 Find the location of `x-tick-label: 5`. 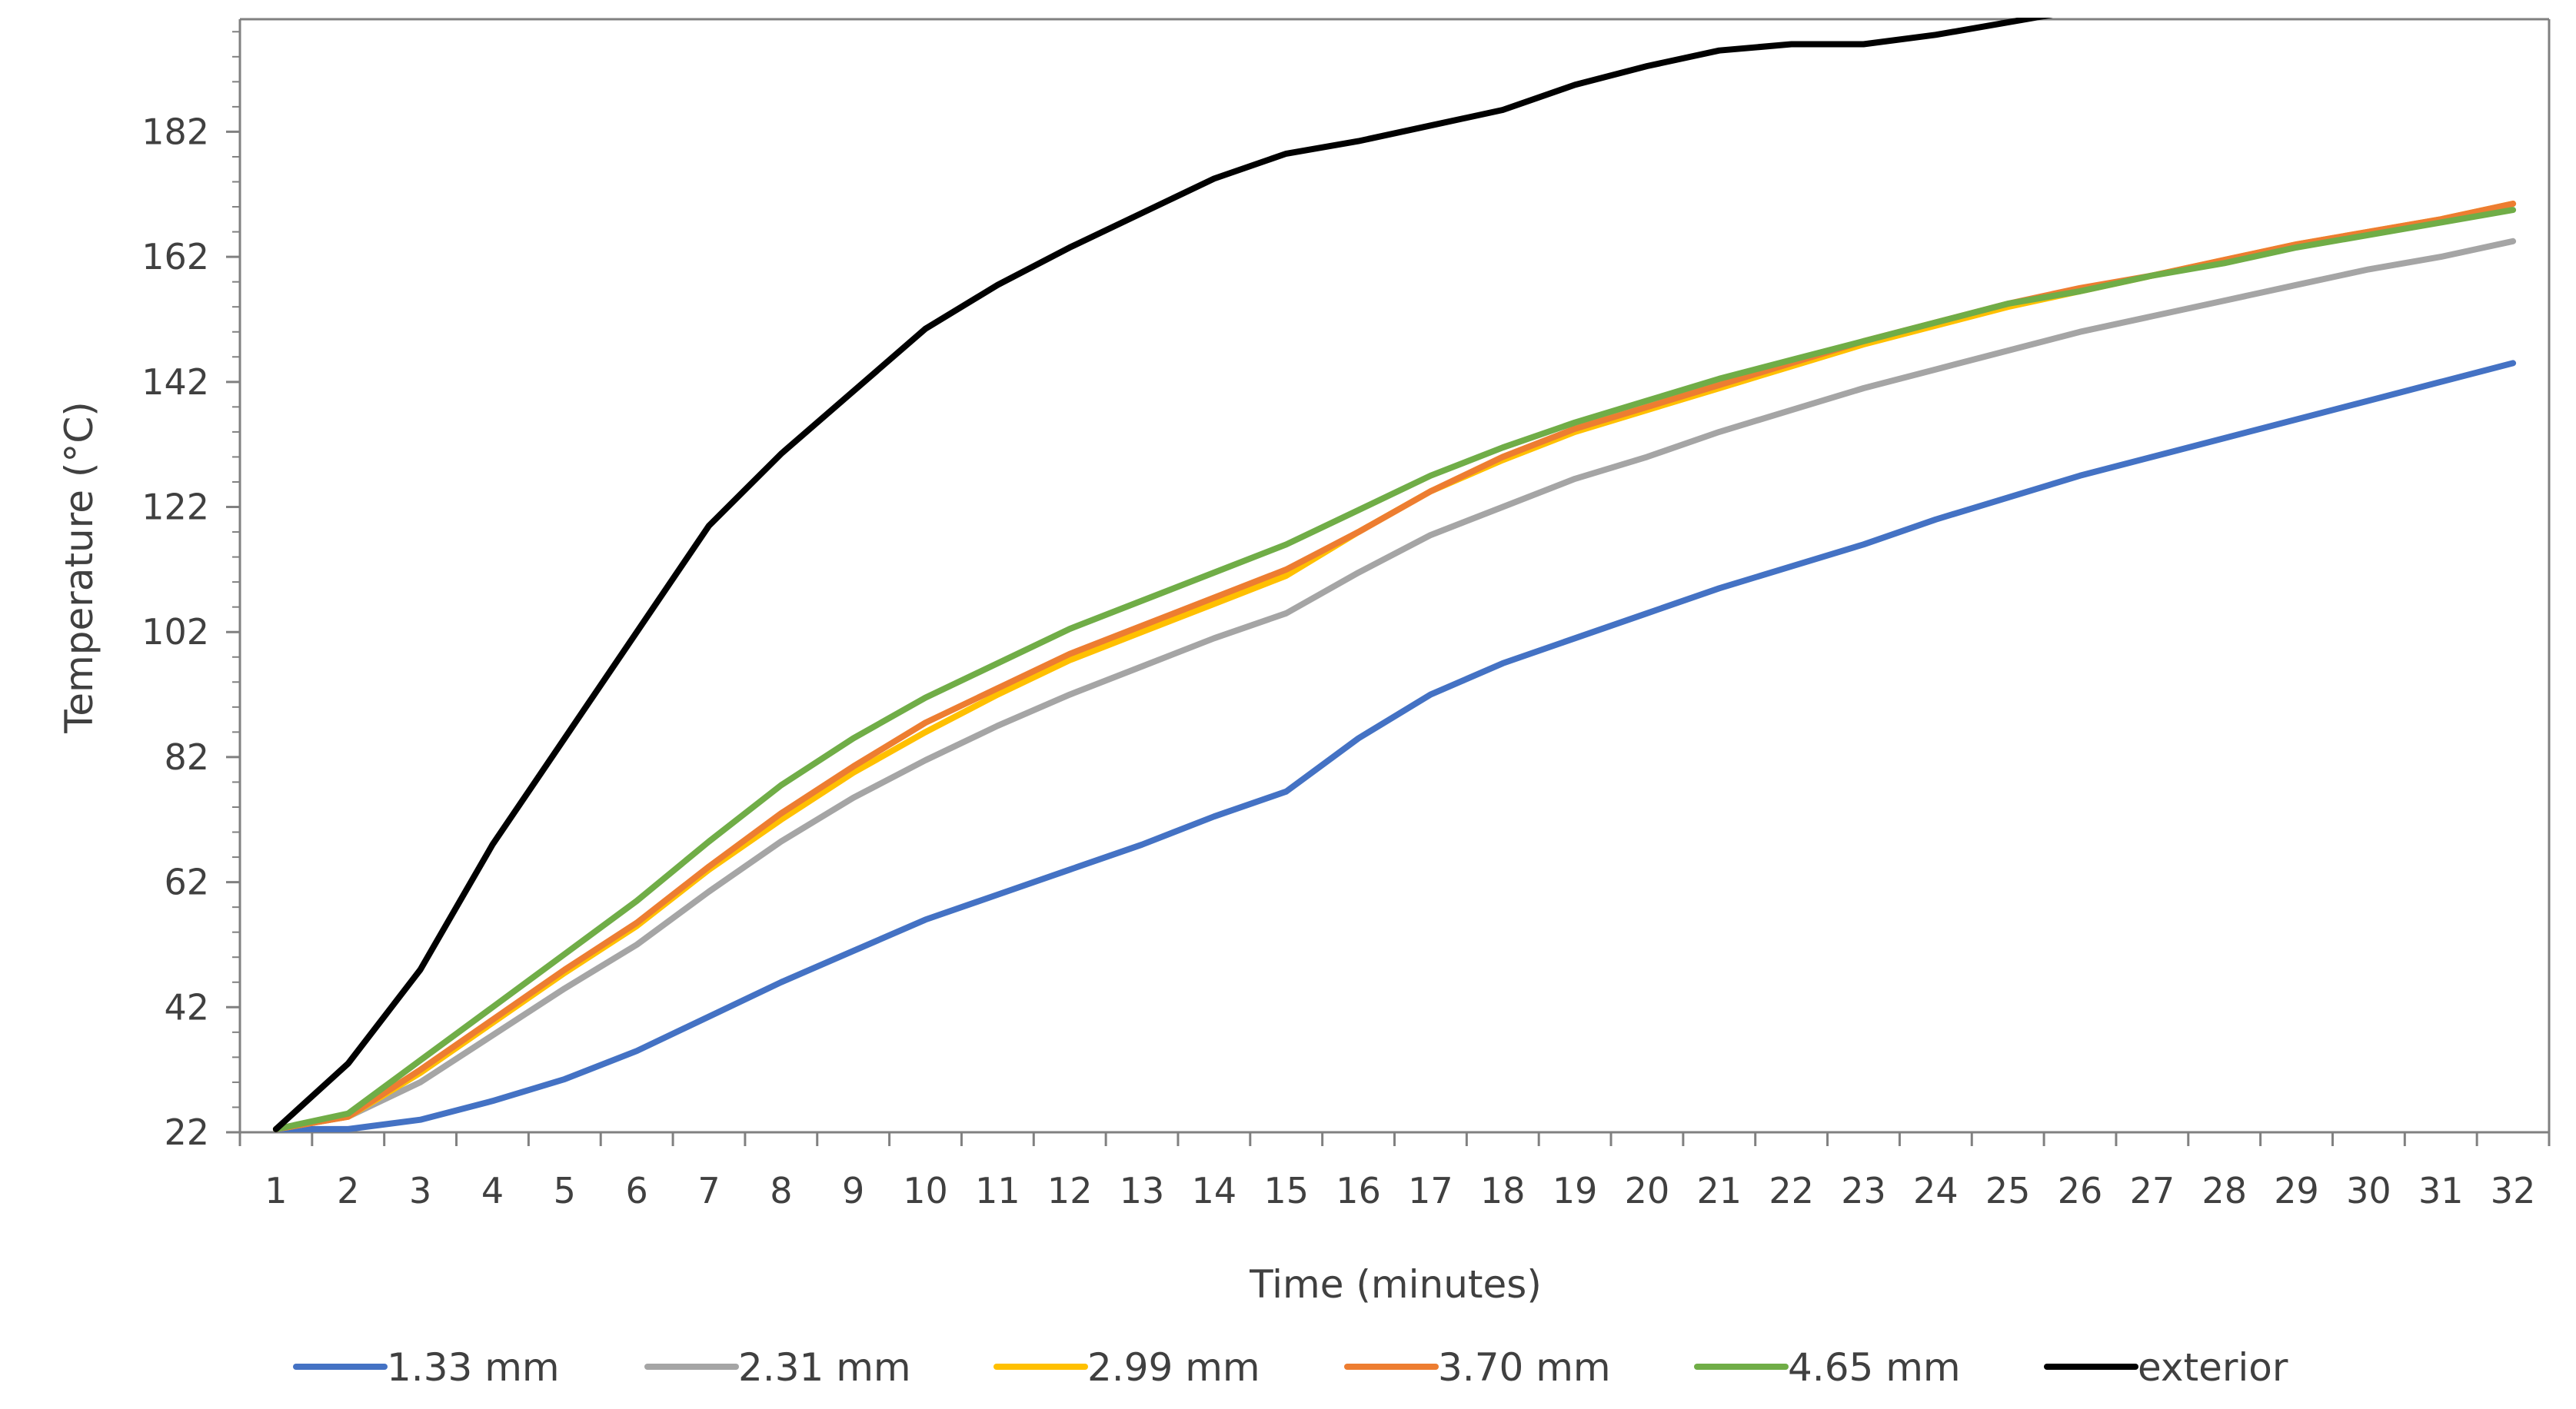

x-tick-label: 5 is located at coordinates (565, 1190).